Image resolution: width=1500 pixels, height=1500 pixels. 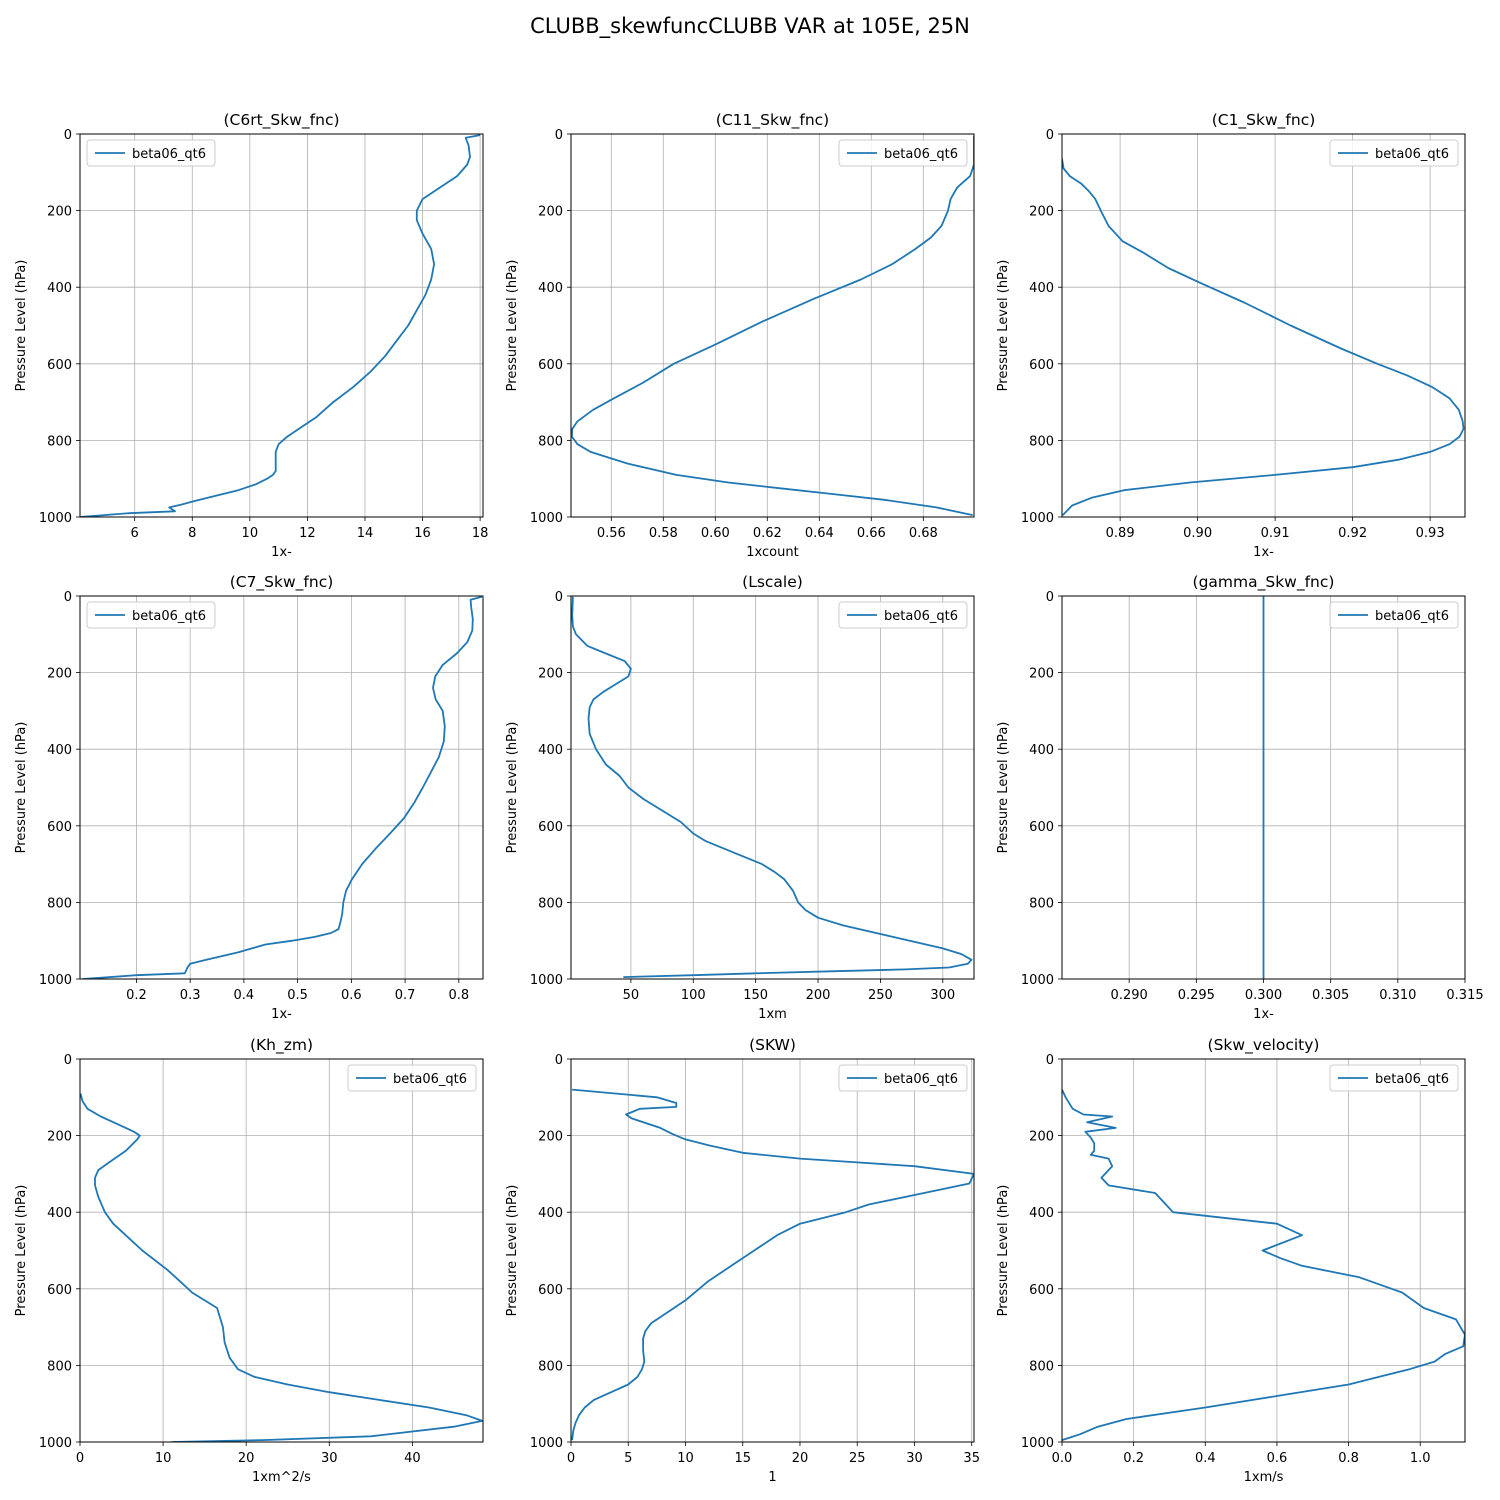 What do you see at coordinates (800, 1458) in the screenshot?
I see `x-tick-label: 20` at bounding box center [800, 1458].